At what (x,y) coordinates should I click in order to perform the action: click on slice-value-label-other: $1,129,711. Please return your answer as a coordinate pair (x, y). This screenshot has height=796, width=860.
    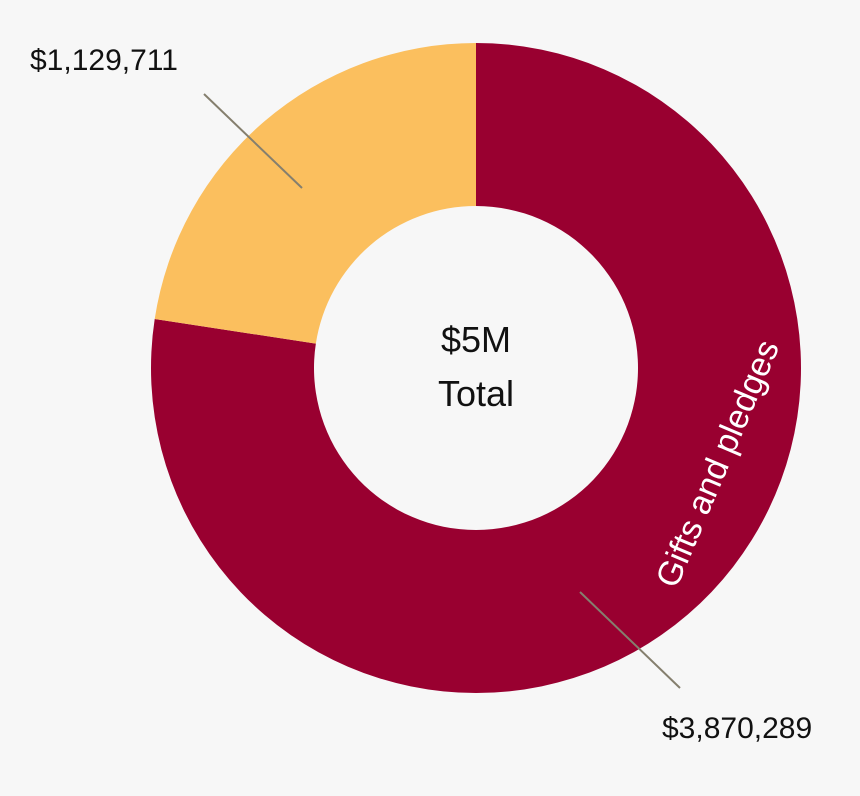
    Looking at the image, I should click on (104, 60).